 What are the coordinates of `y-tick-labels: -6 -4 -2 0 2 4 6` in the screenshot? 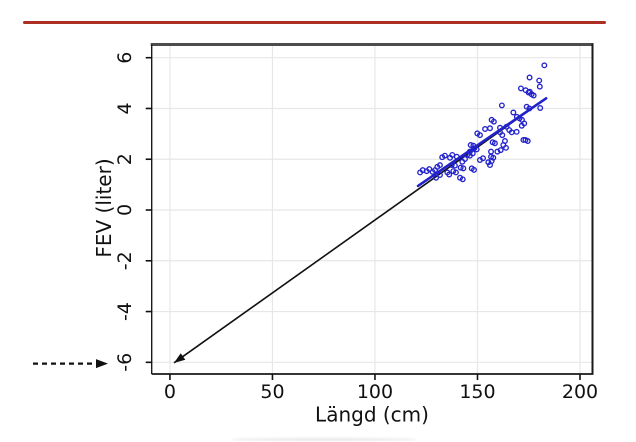 It's located at (125, 212).